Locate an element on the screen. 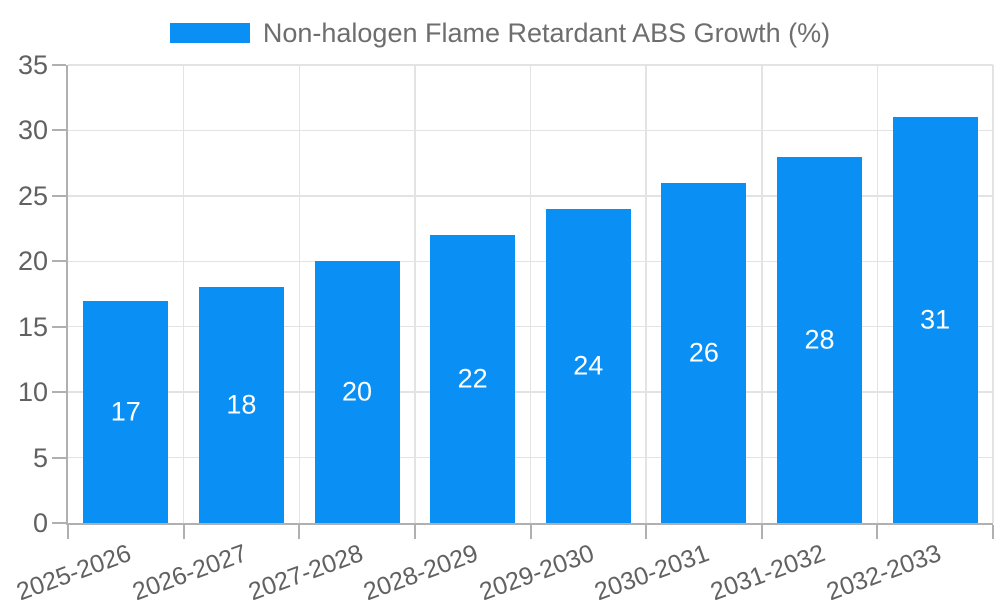 Image resolution: width=1000 pixels, height=600 pixels. bar-value-label: 17 is located at coordinates (125, 411).